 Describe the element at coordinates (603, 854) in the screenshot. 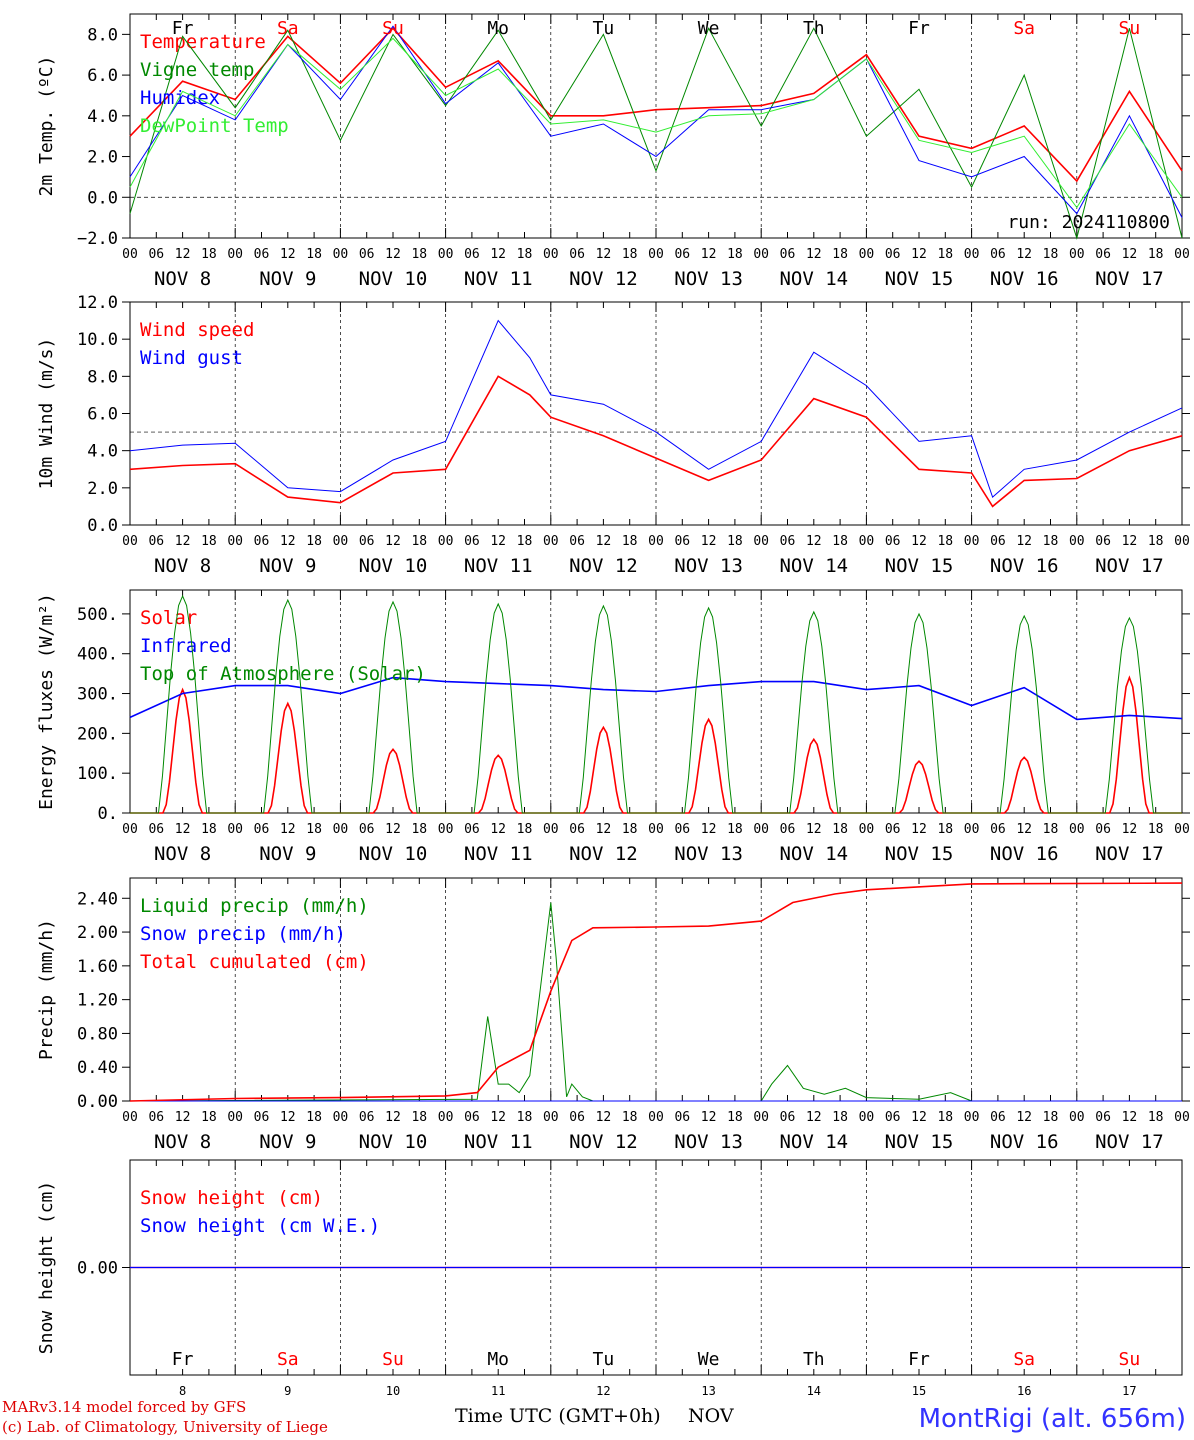

I see `date-label: NOV 12` at that location.